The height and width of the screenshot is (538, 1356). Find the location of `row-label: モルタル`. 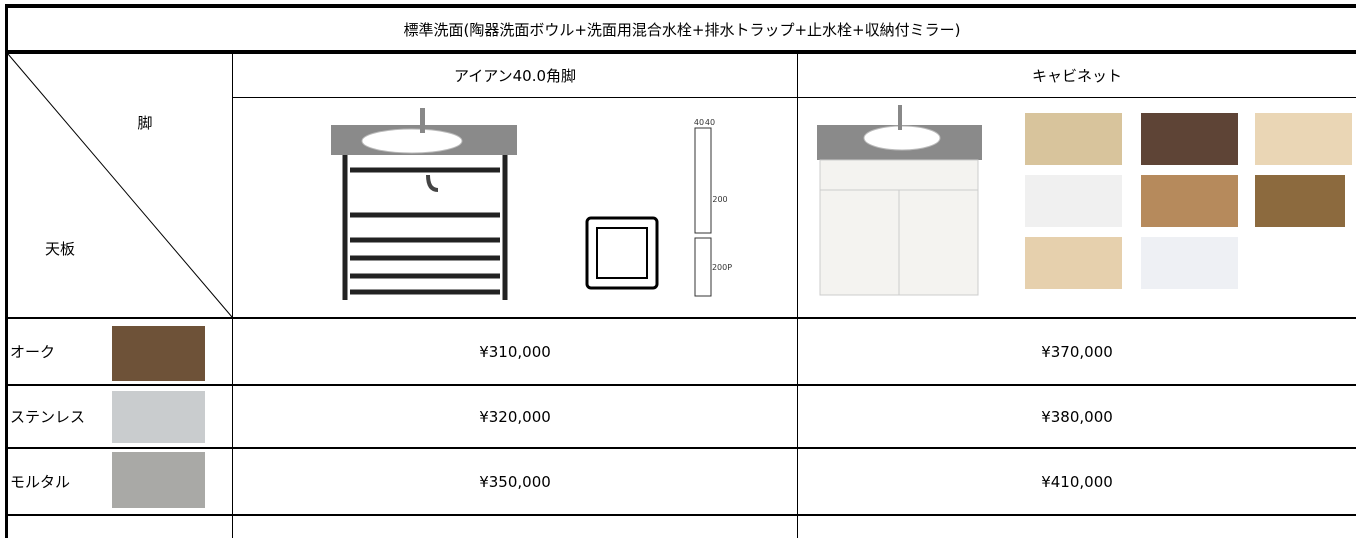

row-label: モルタル is located at coordinates (40, 482).